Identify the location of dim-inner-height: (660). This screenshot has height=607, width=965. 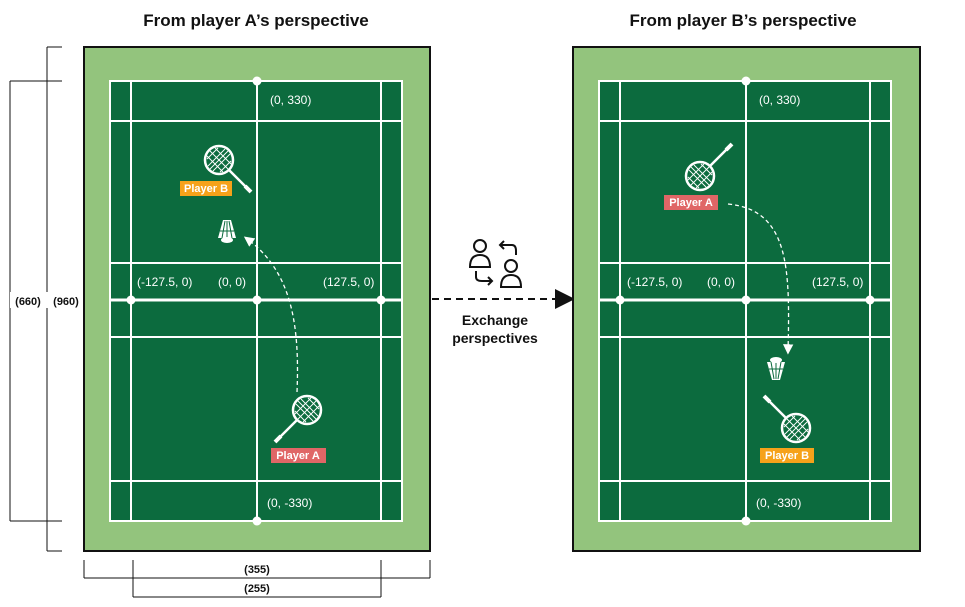
(28, 302).